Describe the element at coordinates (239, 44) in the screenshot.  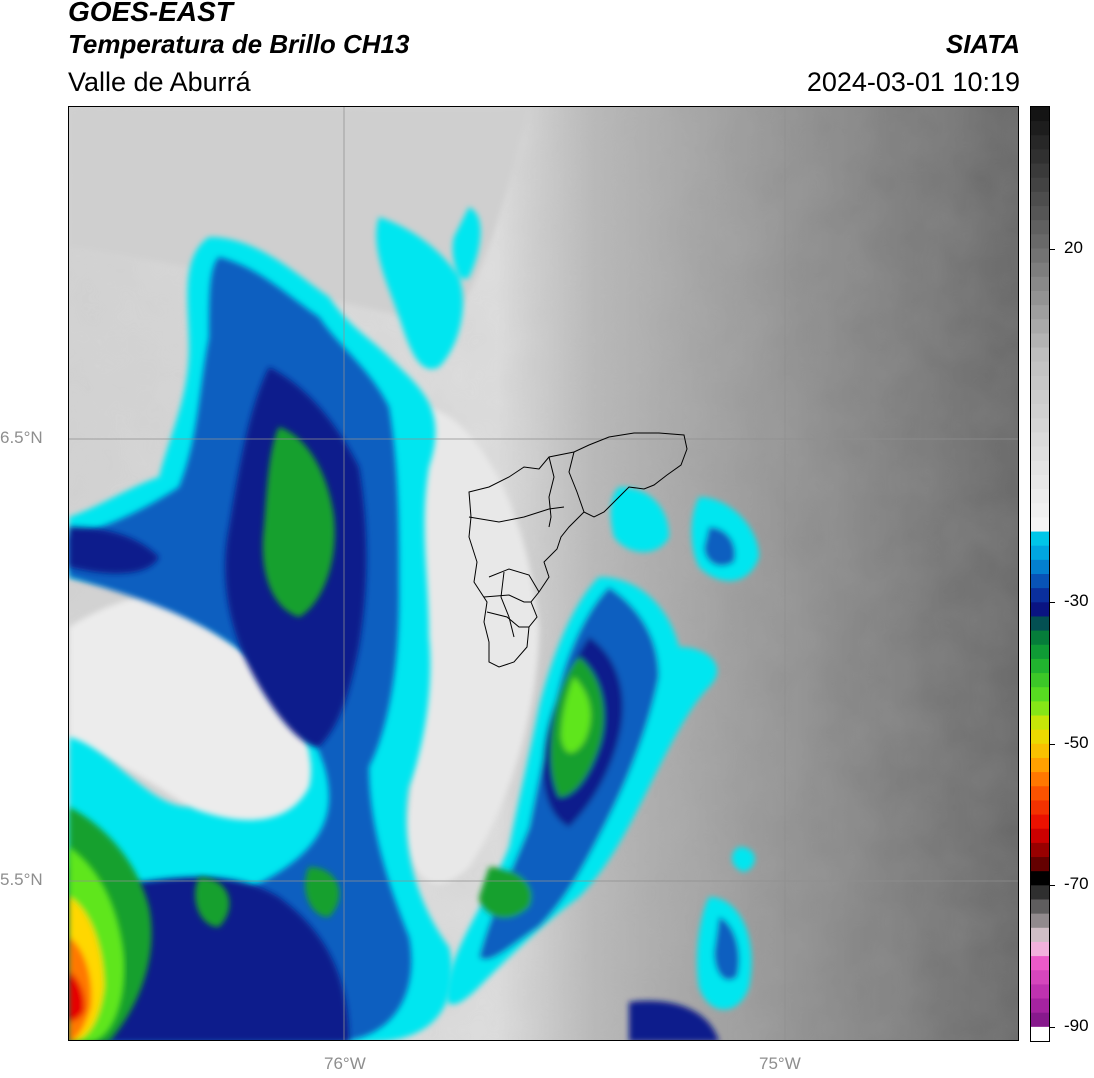
I see `product-title: Temperatura de Brillo CH13` at that location.